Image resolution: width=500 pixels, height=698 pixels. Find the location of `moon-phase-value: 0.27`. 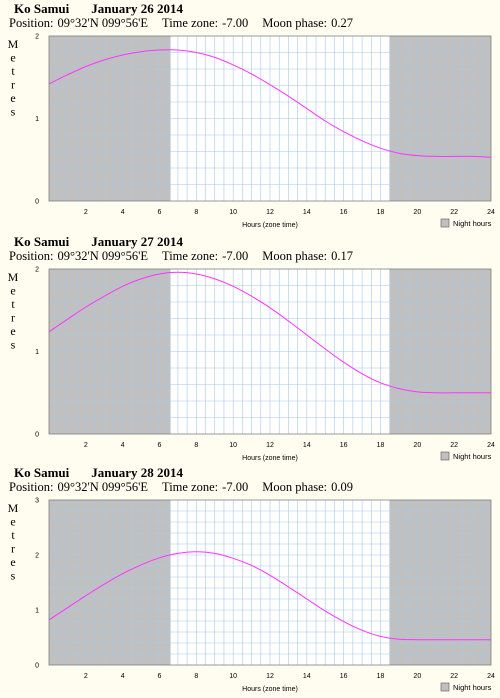

moon-phase-value: 0.27 is located at coordinates (342, 23).